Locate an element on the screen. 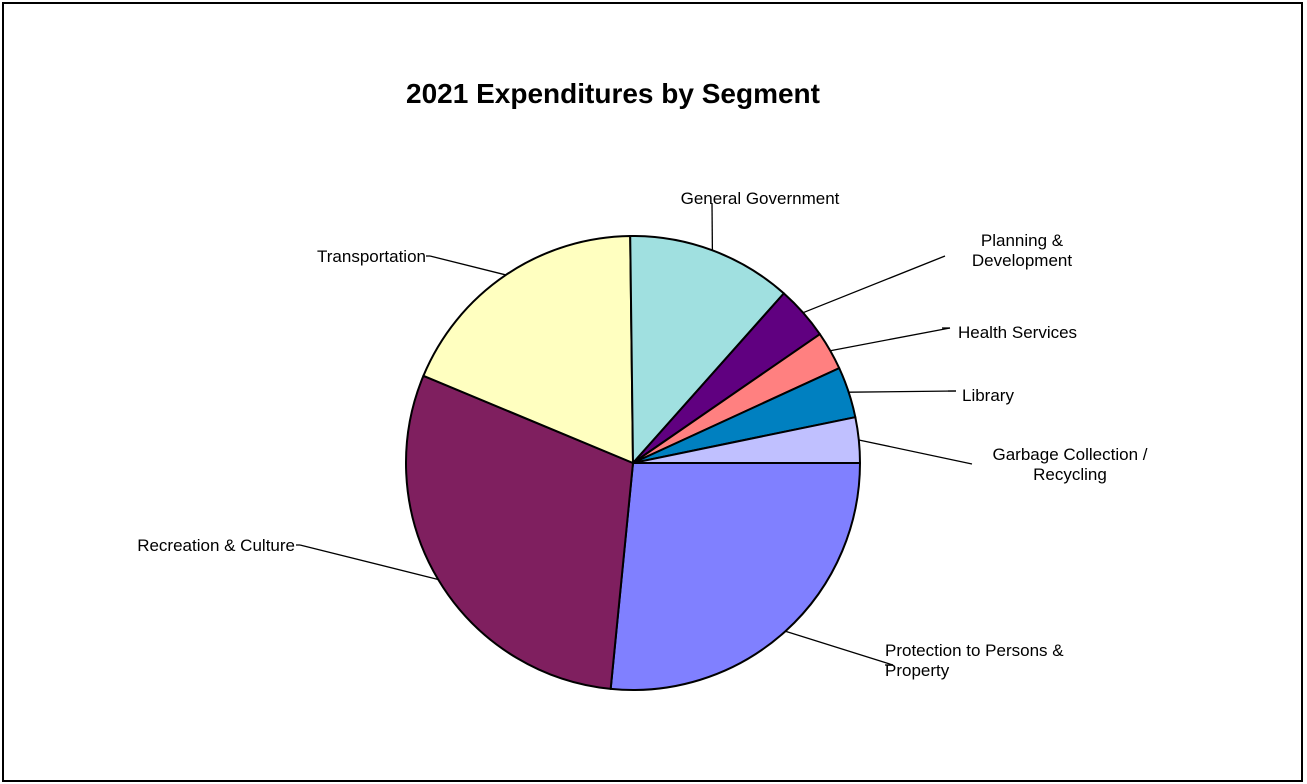 The width and height of the screenshot is (1307, 784). label-library: Library is located at coordinates (988, 395).